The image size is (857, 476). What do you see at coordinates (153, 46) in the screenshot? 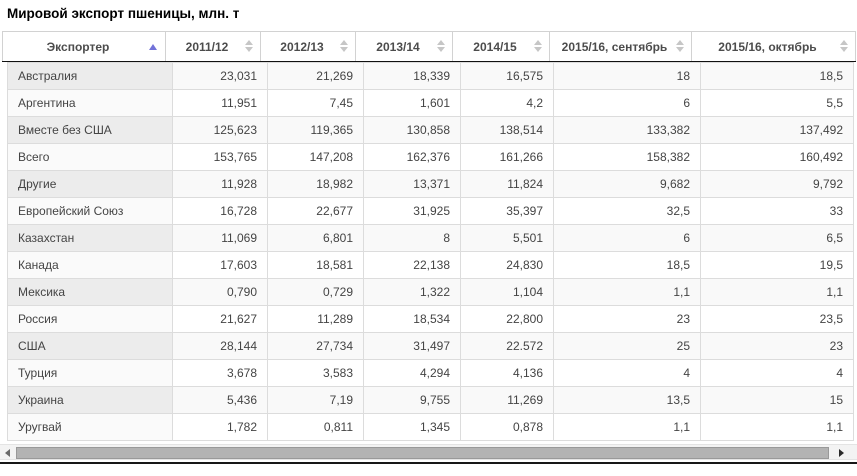
I see `sort-ascending-icon` at bounding box center [153, 46].